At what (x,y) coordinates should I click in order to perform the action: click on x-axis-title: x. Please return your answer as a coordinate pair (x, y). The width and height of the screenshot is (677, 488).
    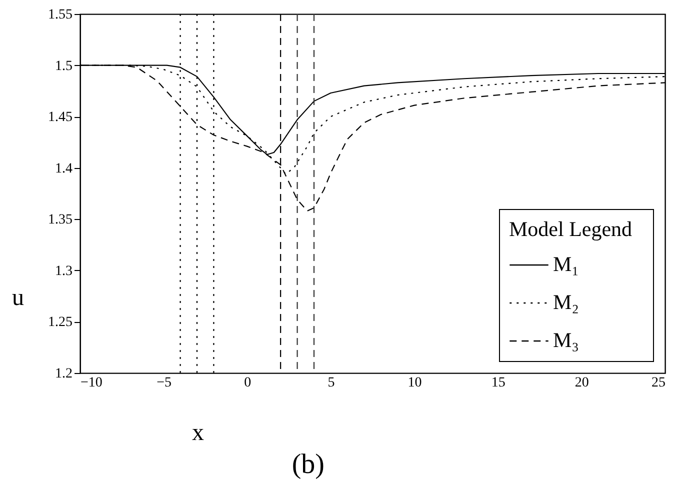
    Looking at the image, I should click on (198, 433).